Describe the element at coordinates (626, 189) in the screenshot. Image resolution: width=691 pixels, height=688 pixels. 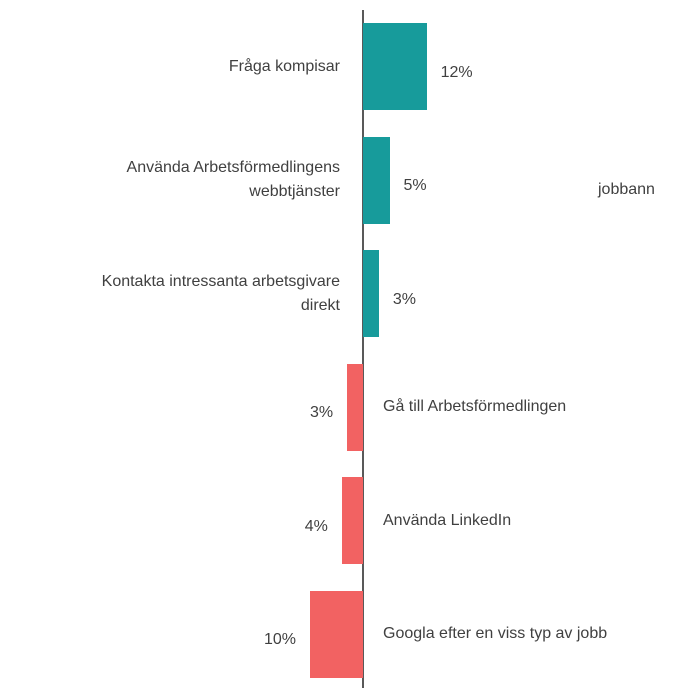
I see `annotation: jobbann` at that location.